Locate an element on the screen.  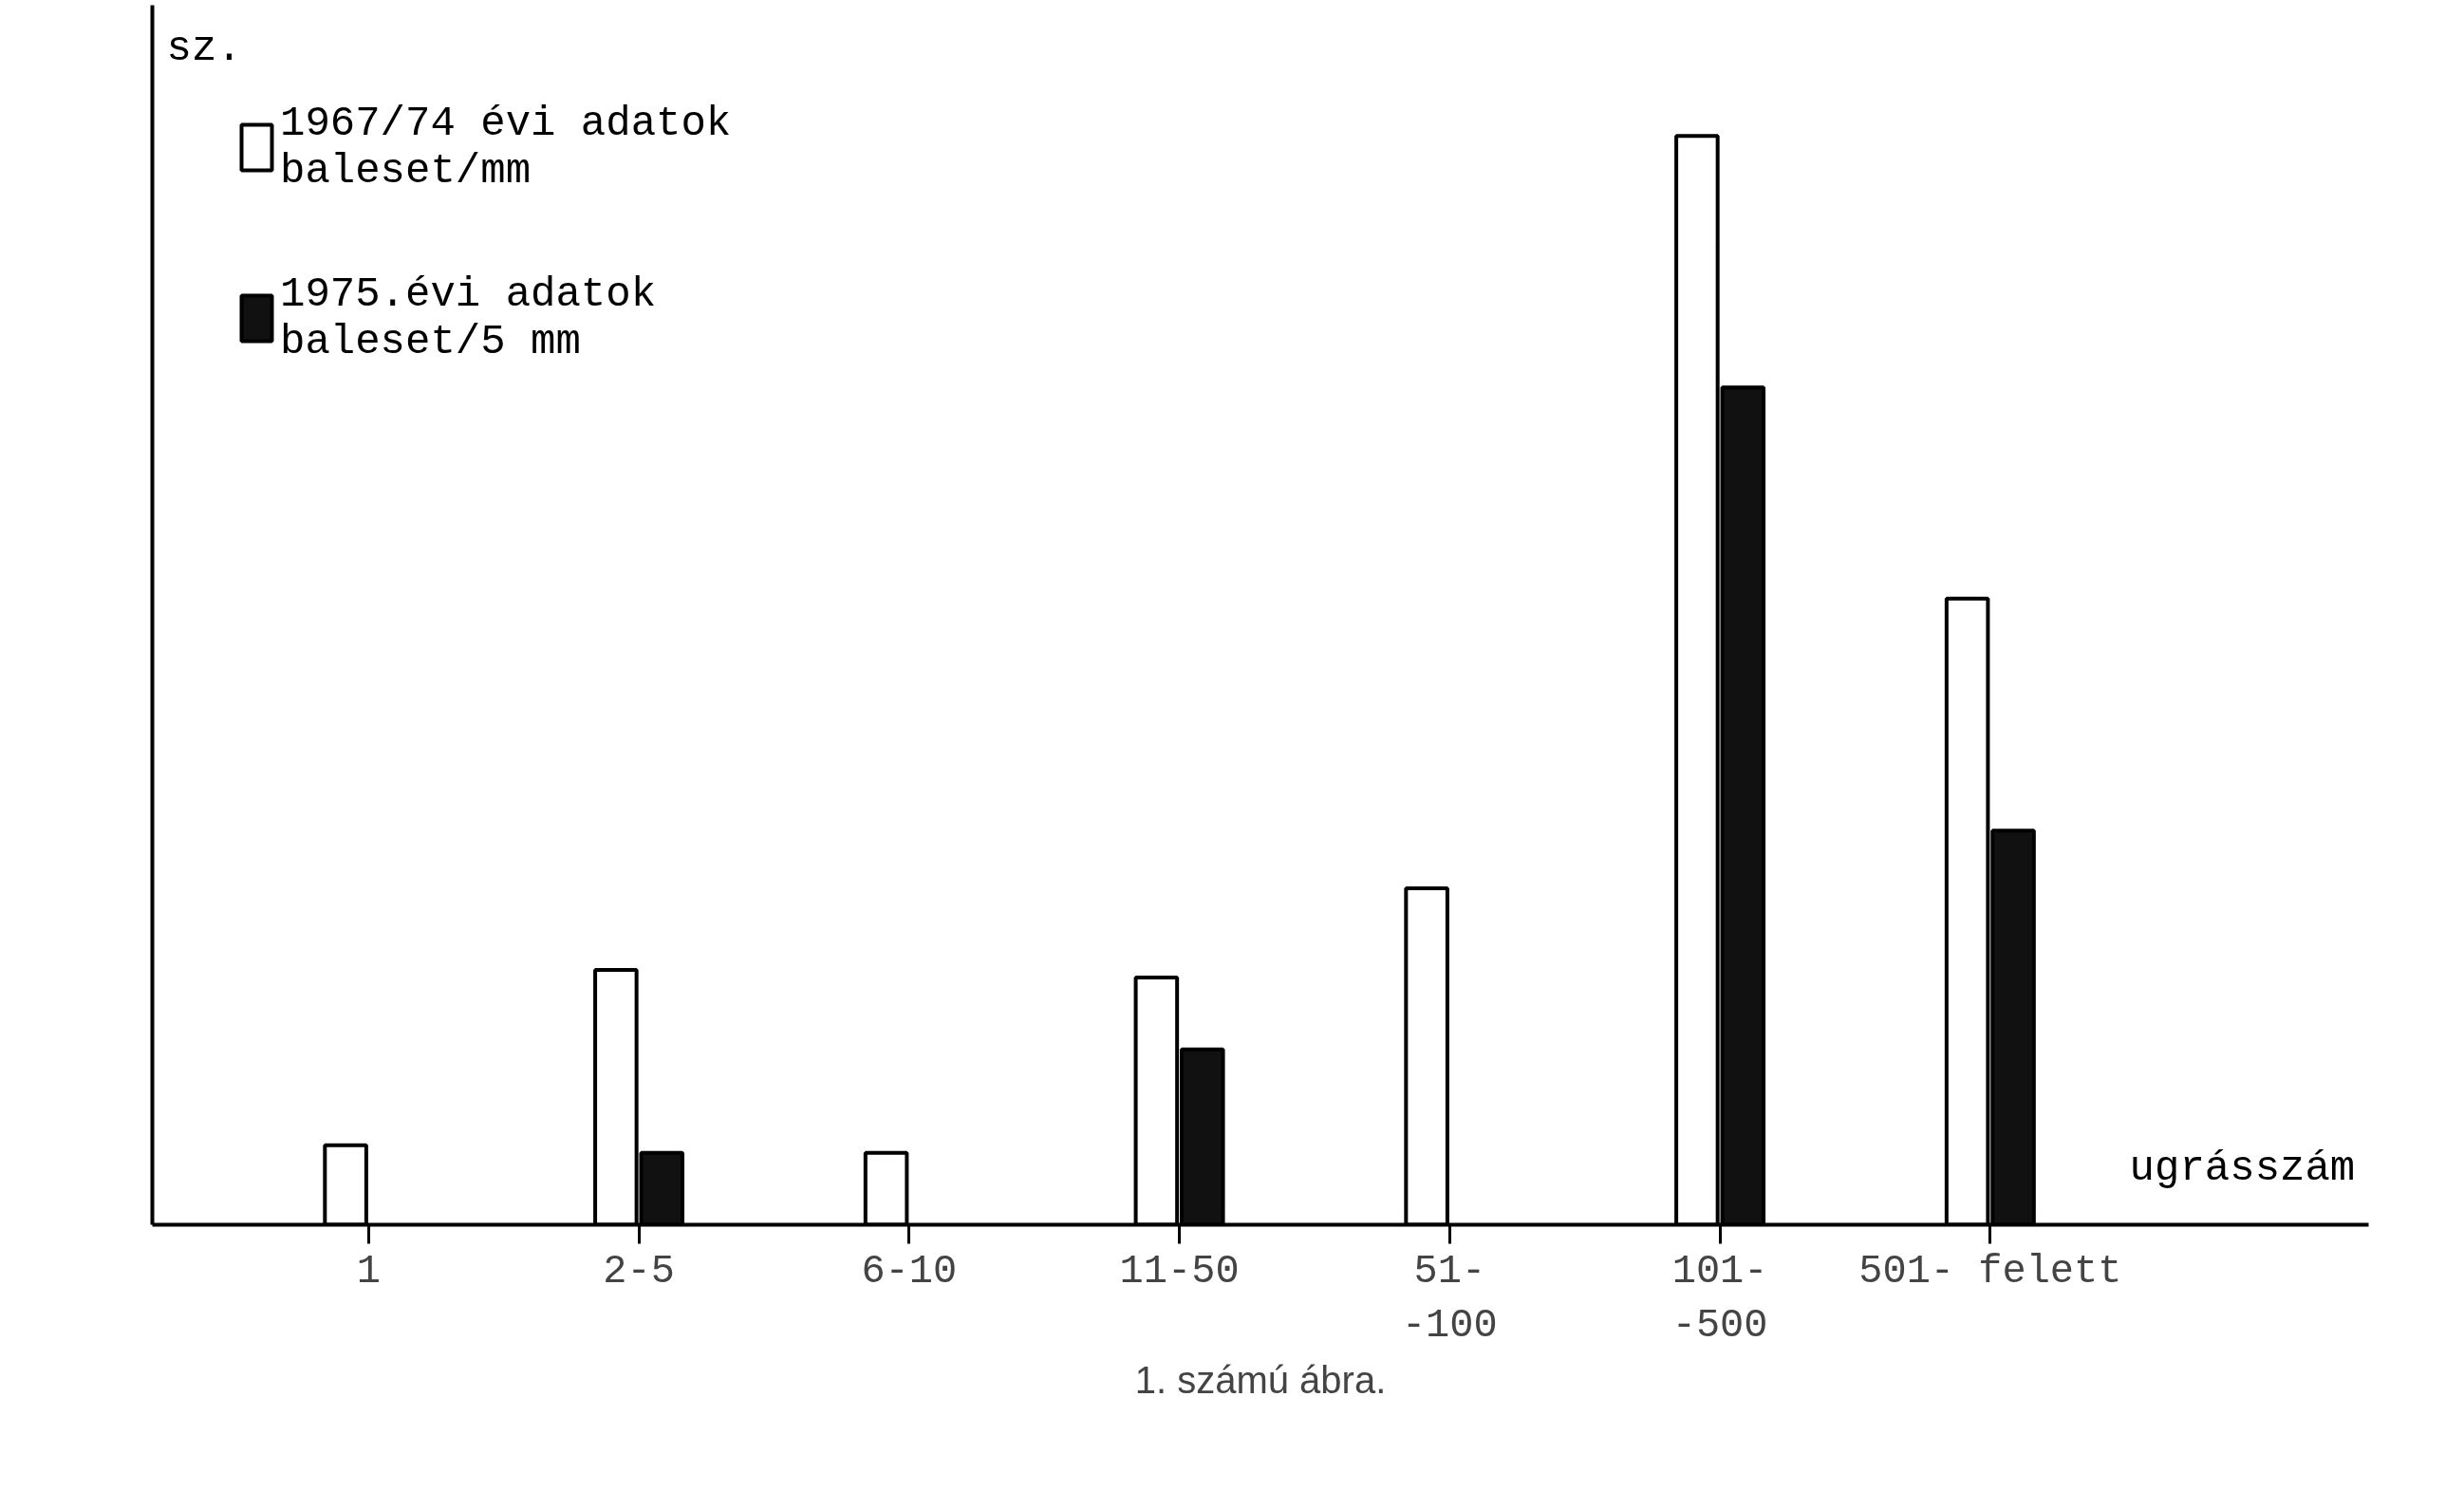
x-tick-label: 501- felett is located at coordinates (1990, 1271).